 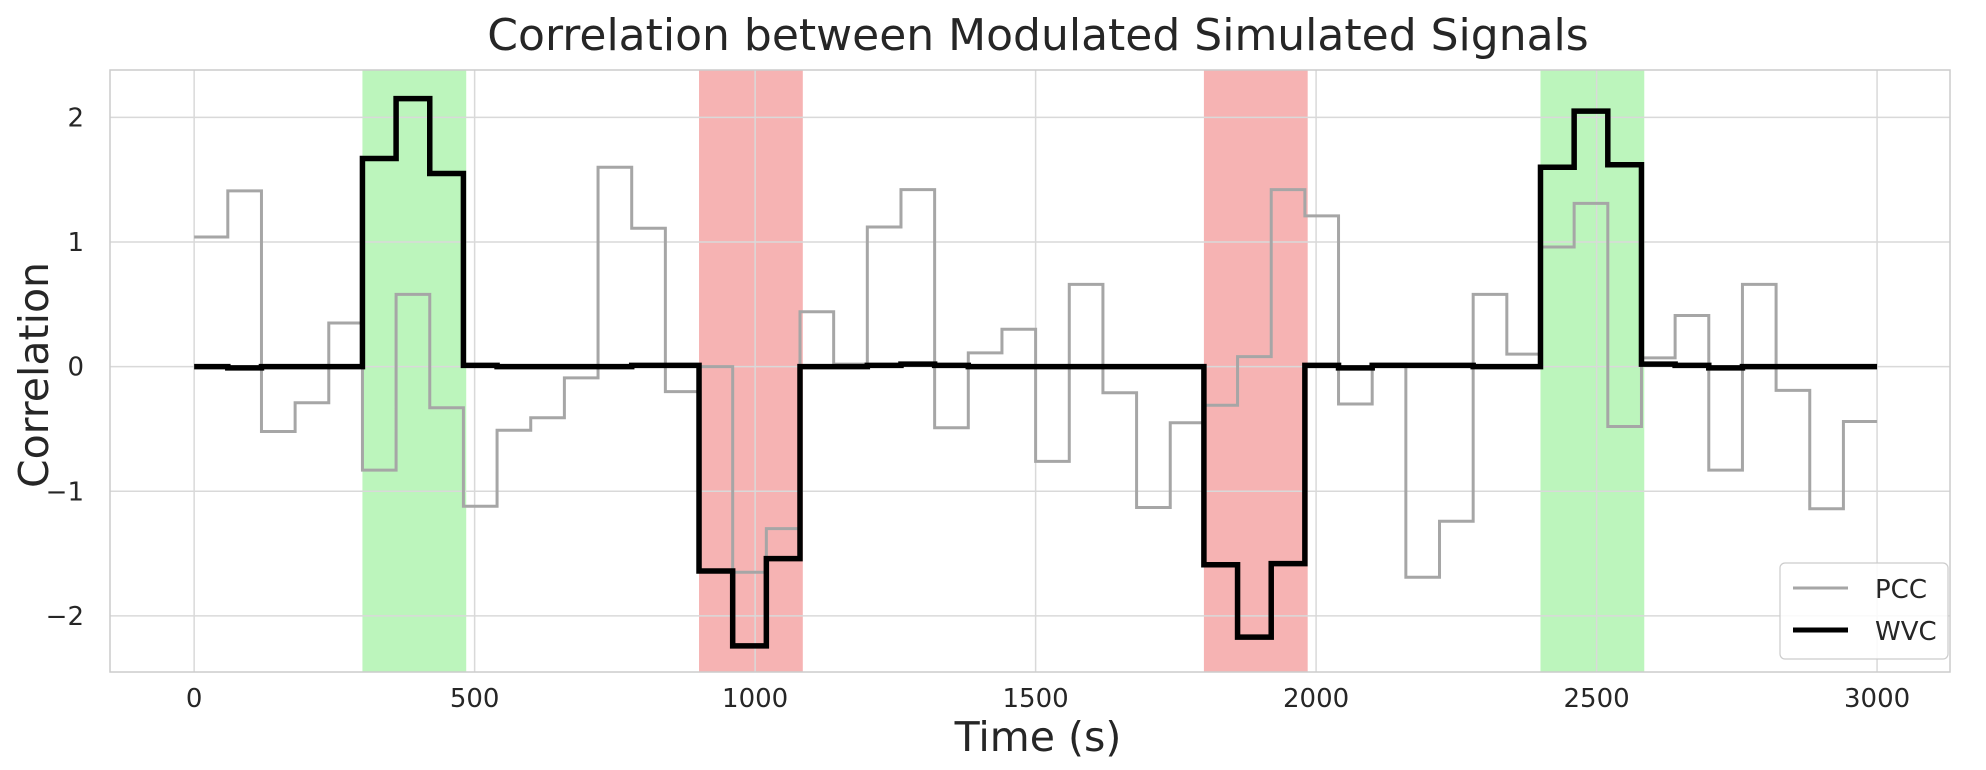 What do you see at coordinates (1036, 699) in the screenshot?
I see `x-tick-label: 1500` at bounding box center [1036, 699].